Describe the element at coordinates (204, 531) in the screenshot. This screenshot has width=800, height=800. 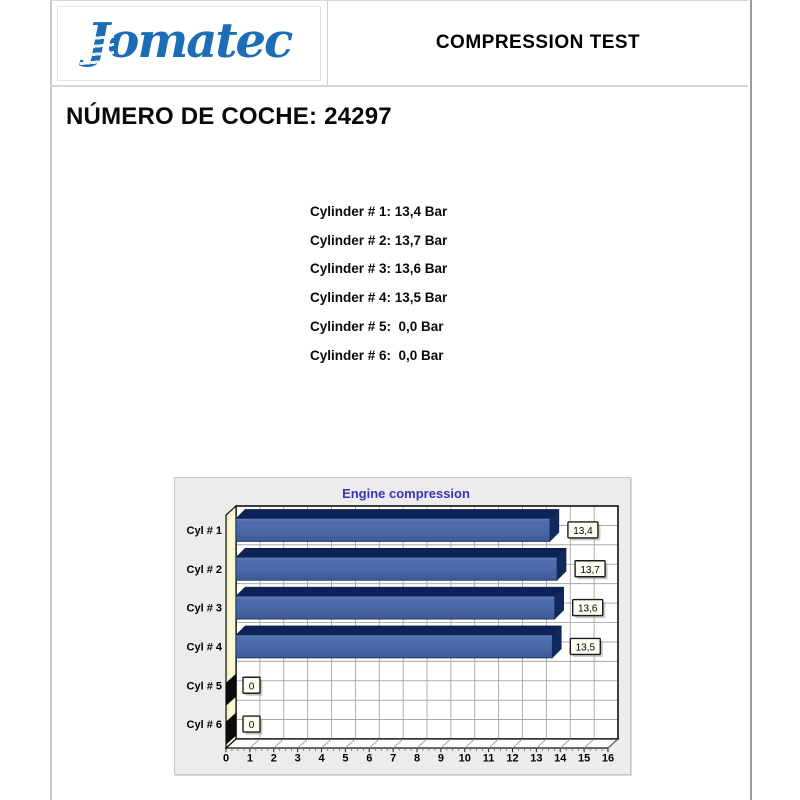
I see `category-label: Cyl # 1` at that location.